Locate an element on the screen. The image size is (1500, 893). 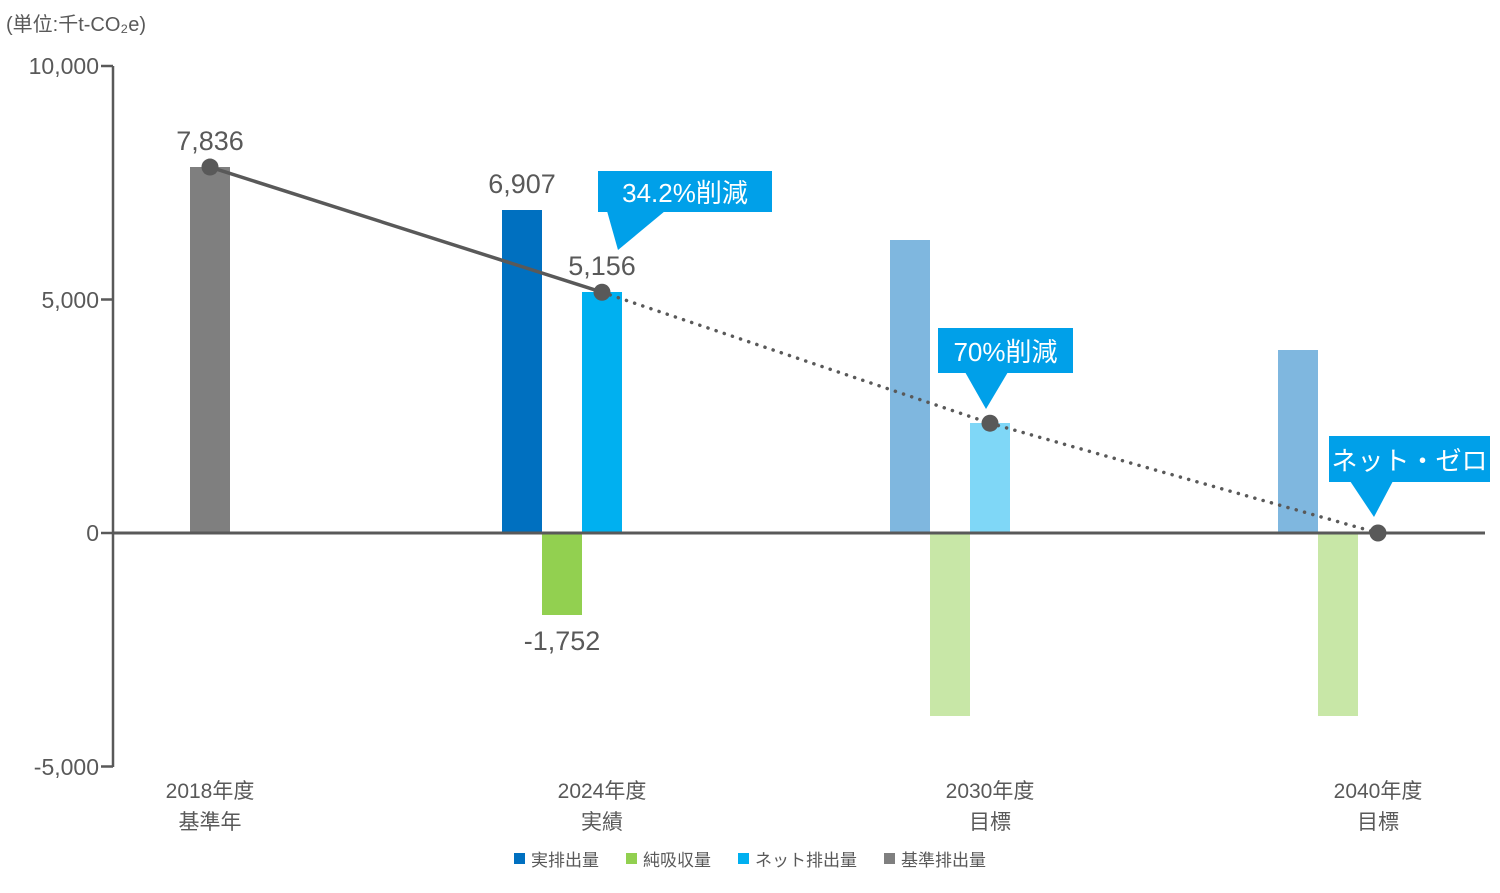
unit-label: (単位:千t-CO₂e) is located at coordinates (76, 25).